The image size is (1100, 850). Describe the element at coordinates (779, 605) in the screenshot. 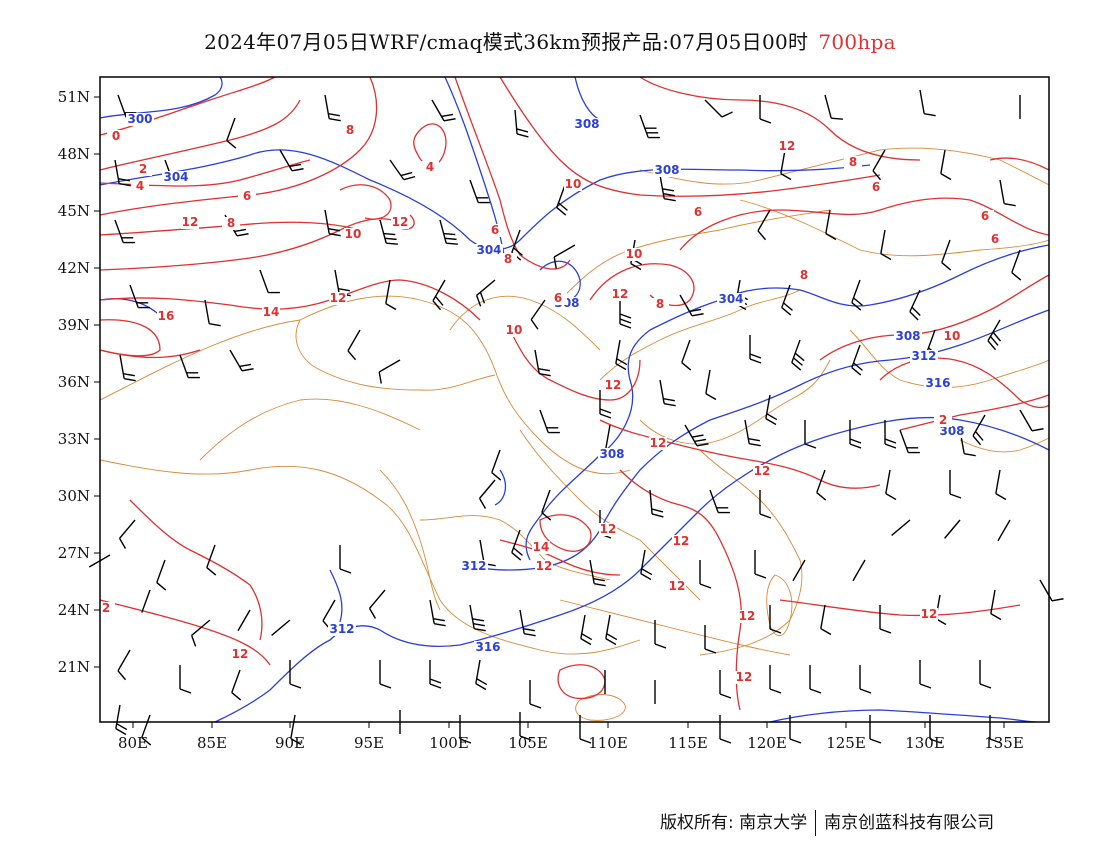

I see `taiwan-outline` at that location.